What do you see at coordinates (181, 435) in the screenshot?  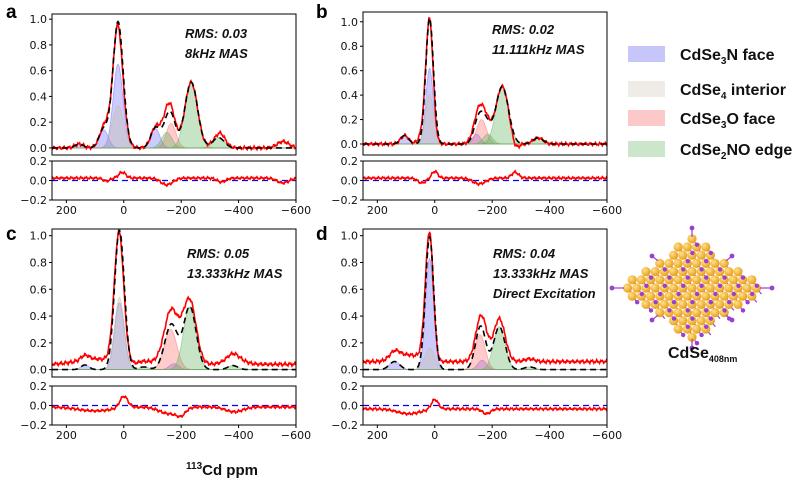 I see `x-tick-label: −200` at bounding box center [181, 435].